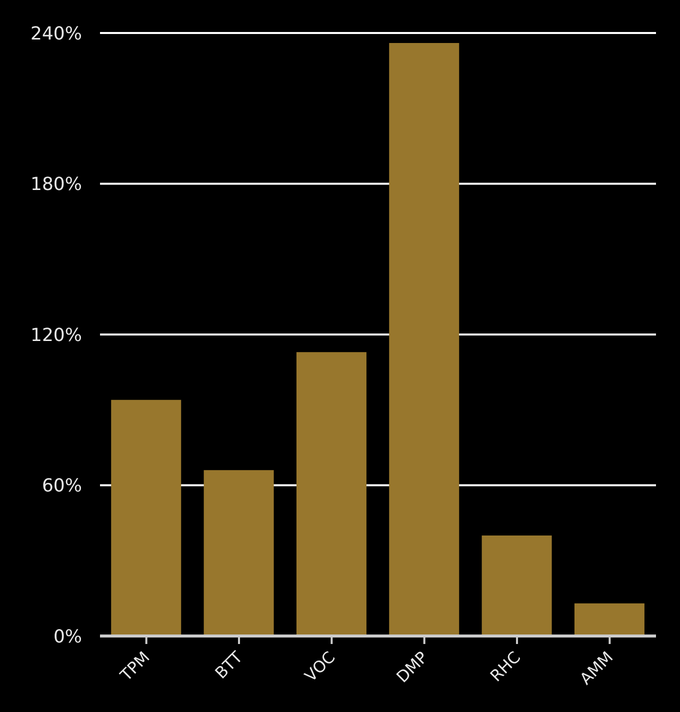 The image size is (680, 712). Describe the element at coordinates (62, 486) in the screenshot. I see `y-tick-label: 60%` at that location.